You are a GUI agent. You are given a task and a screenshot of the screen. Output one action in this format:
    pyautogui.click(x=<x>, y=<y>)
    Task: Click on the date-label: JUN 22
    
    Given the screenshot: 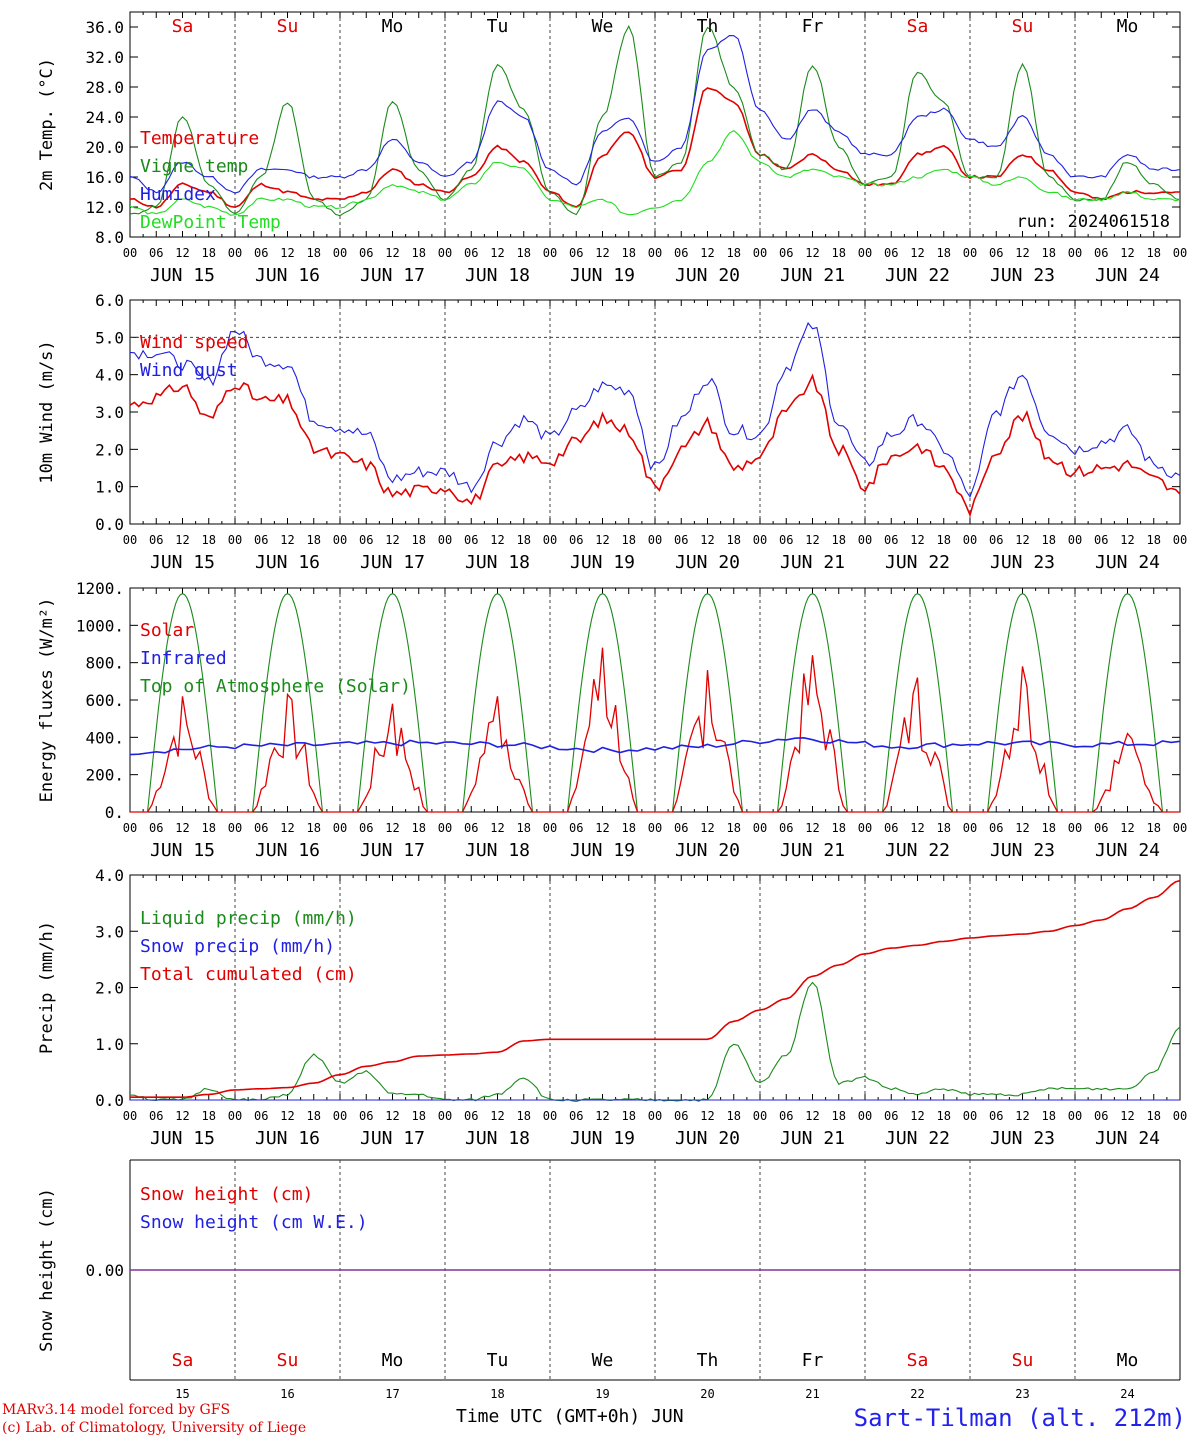 What is the action you would take?
    pyautogui.click(x=917, y=1138)
    